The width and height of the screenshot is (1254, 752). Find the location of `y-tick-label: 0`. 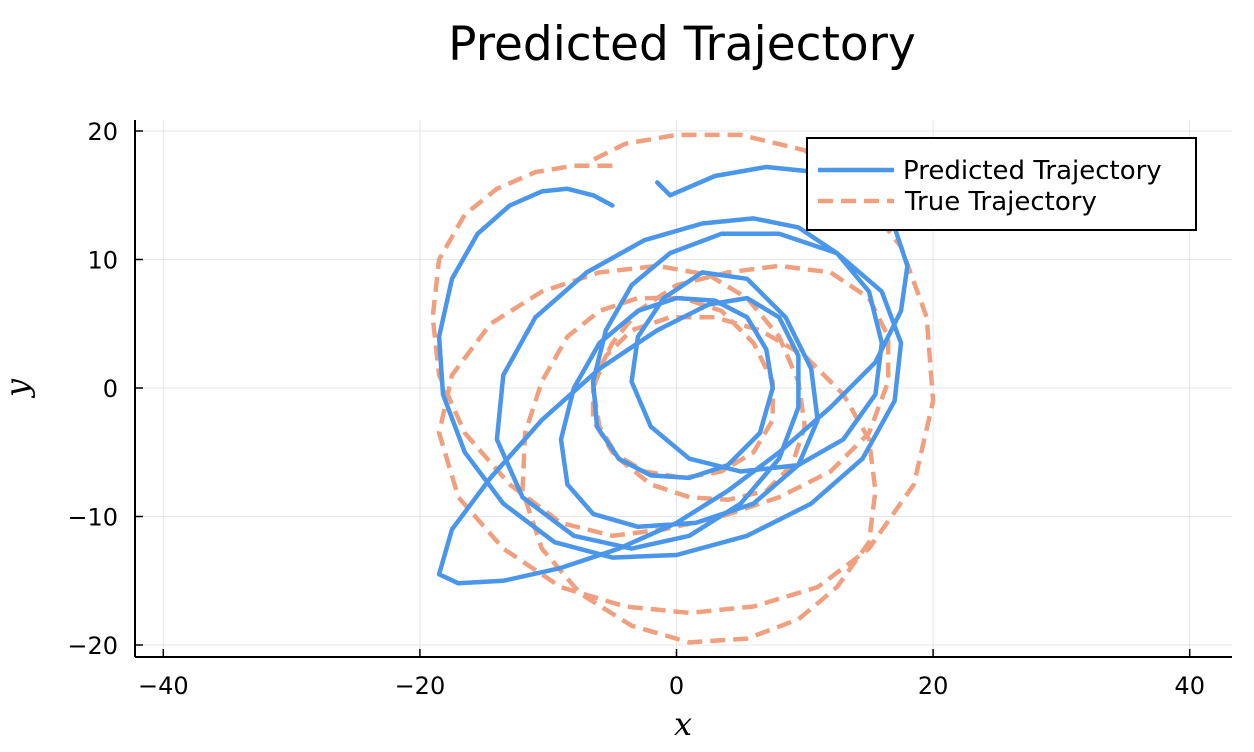

y-tick-label: 0 is located at coordinates (110, 389).